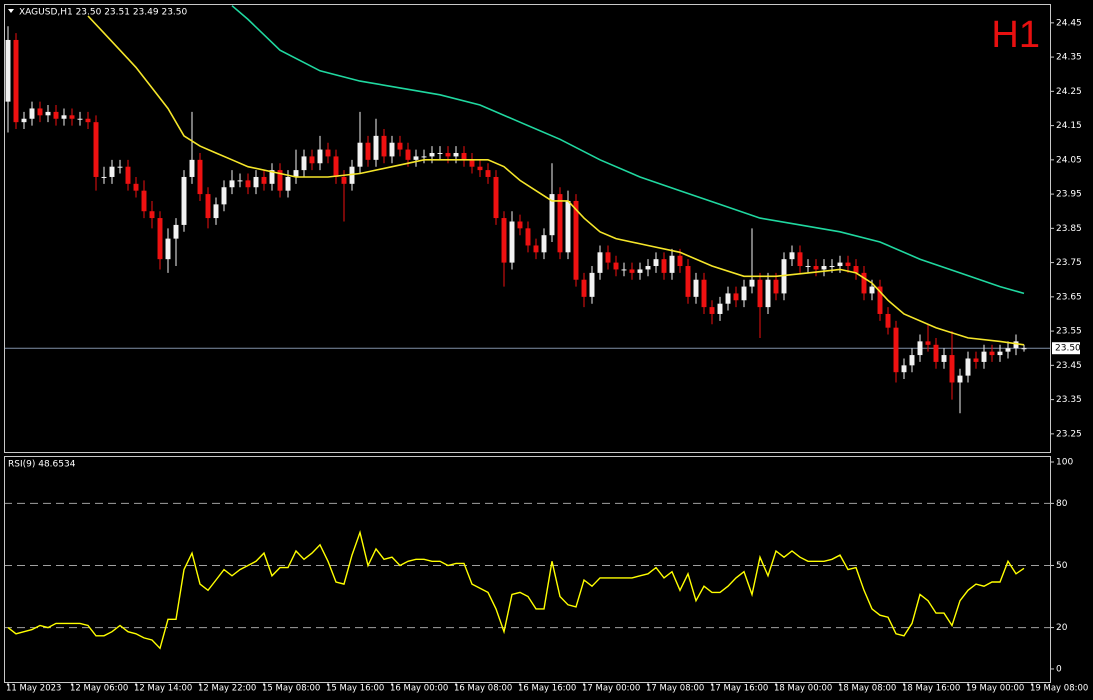 Image resolution: width=1093 pixels, height=700 pixels. What do you see at coordinates (995, 689) in the screenshot?
I see `x-tick-label: 19 May 00:00` at bounding box center [995, 689].